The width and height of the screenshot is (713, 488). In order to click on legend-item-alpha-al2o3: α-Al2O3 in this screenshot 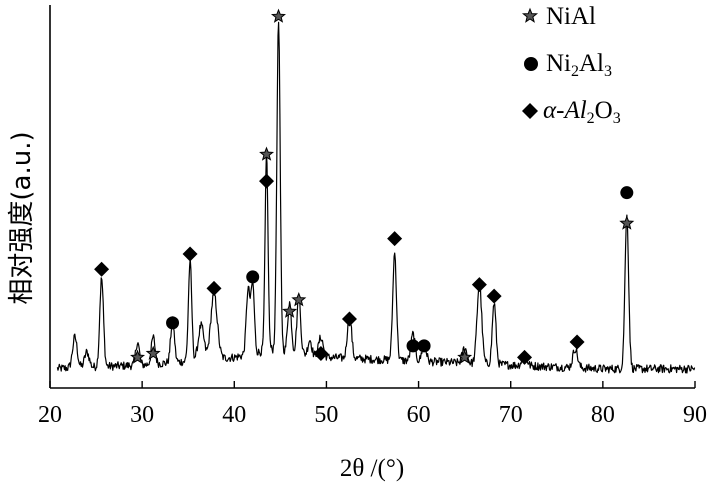, I will do `click(571, 112)`.